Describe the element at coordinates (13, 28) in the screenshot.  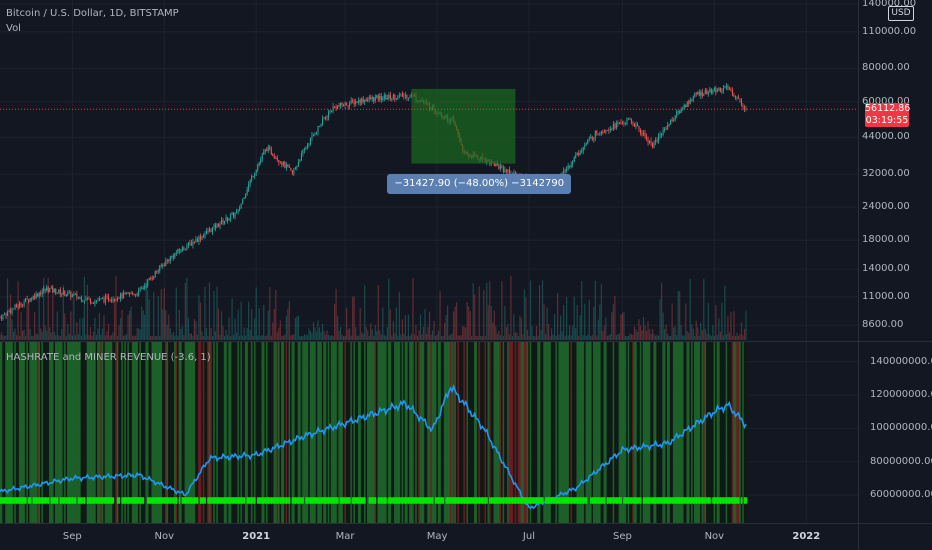
I see `volume-label: Vol` at that location.